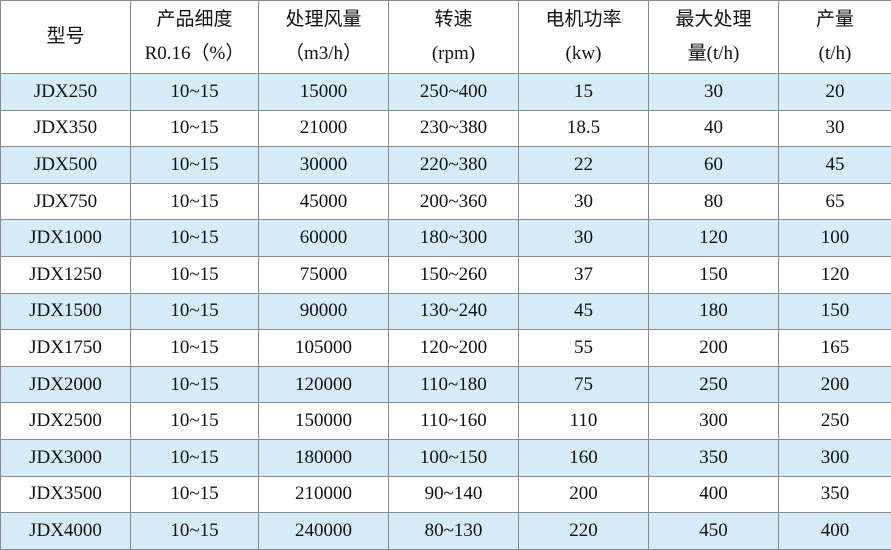 Image resolution: width=891 pixels, height=550 pixels. I want to click on table-cell: 250, so click(835, 421).